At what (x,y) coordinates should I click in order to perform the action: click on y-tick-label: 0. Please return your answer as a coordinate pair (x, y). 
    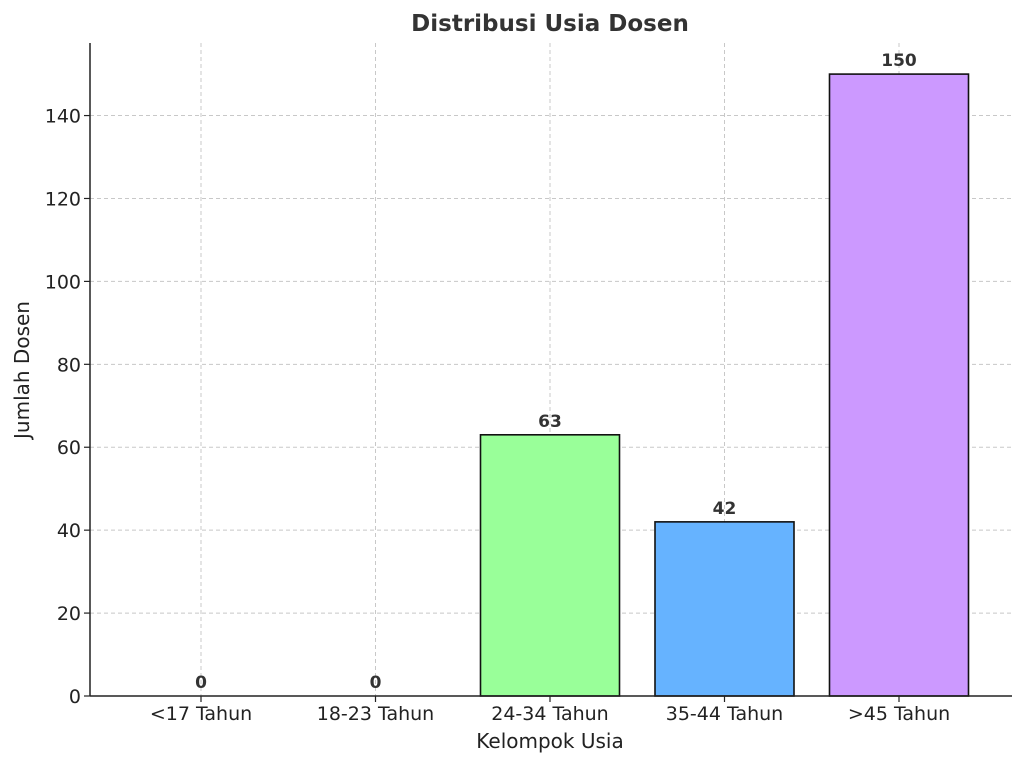
    Looking at the image, I should click on (75, 697).